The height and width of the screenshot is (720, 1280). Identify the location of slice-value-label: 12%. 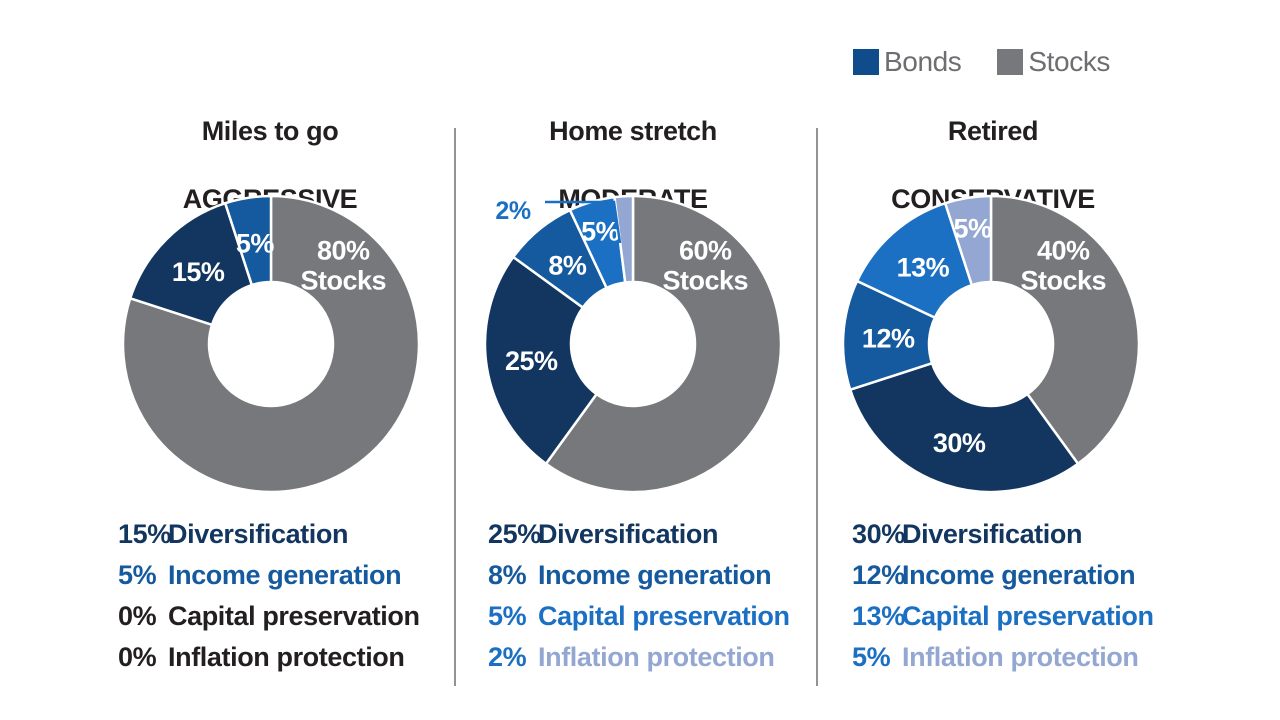
(888, 339).